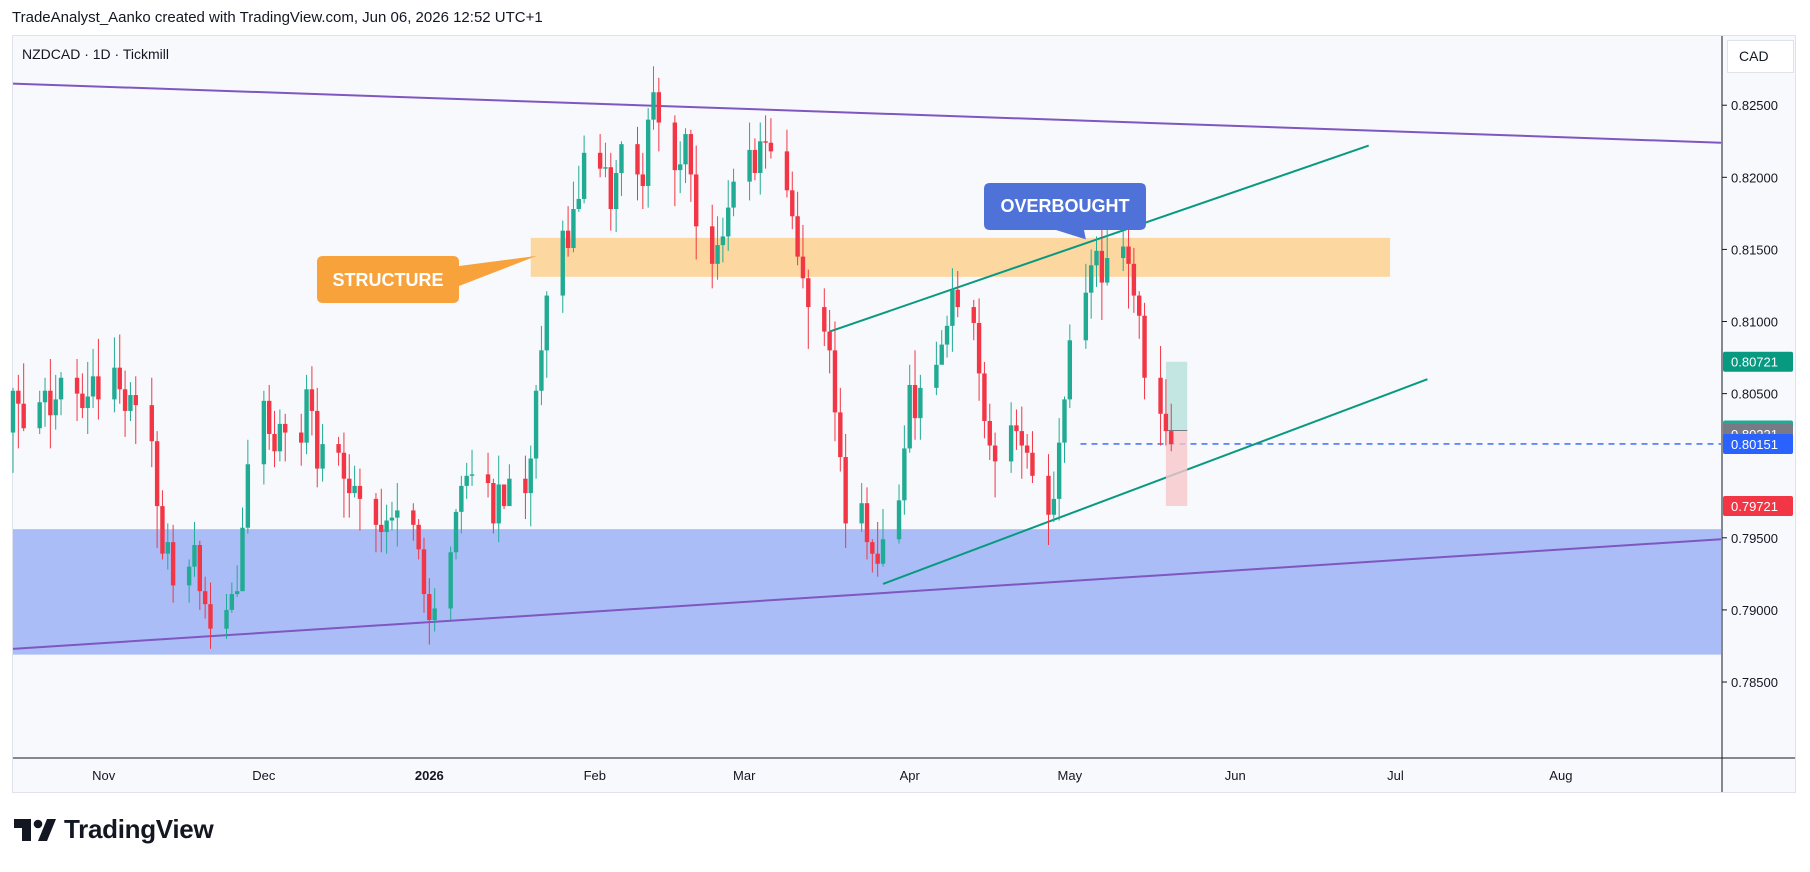  I want to click on currency-selector: CAD, so click(1760, 56).